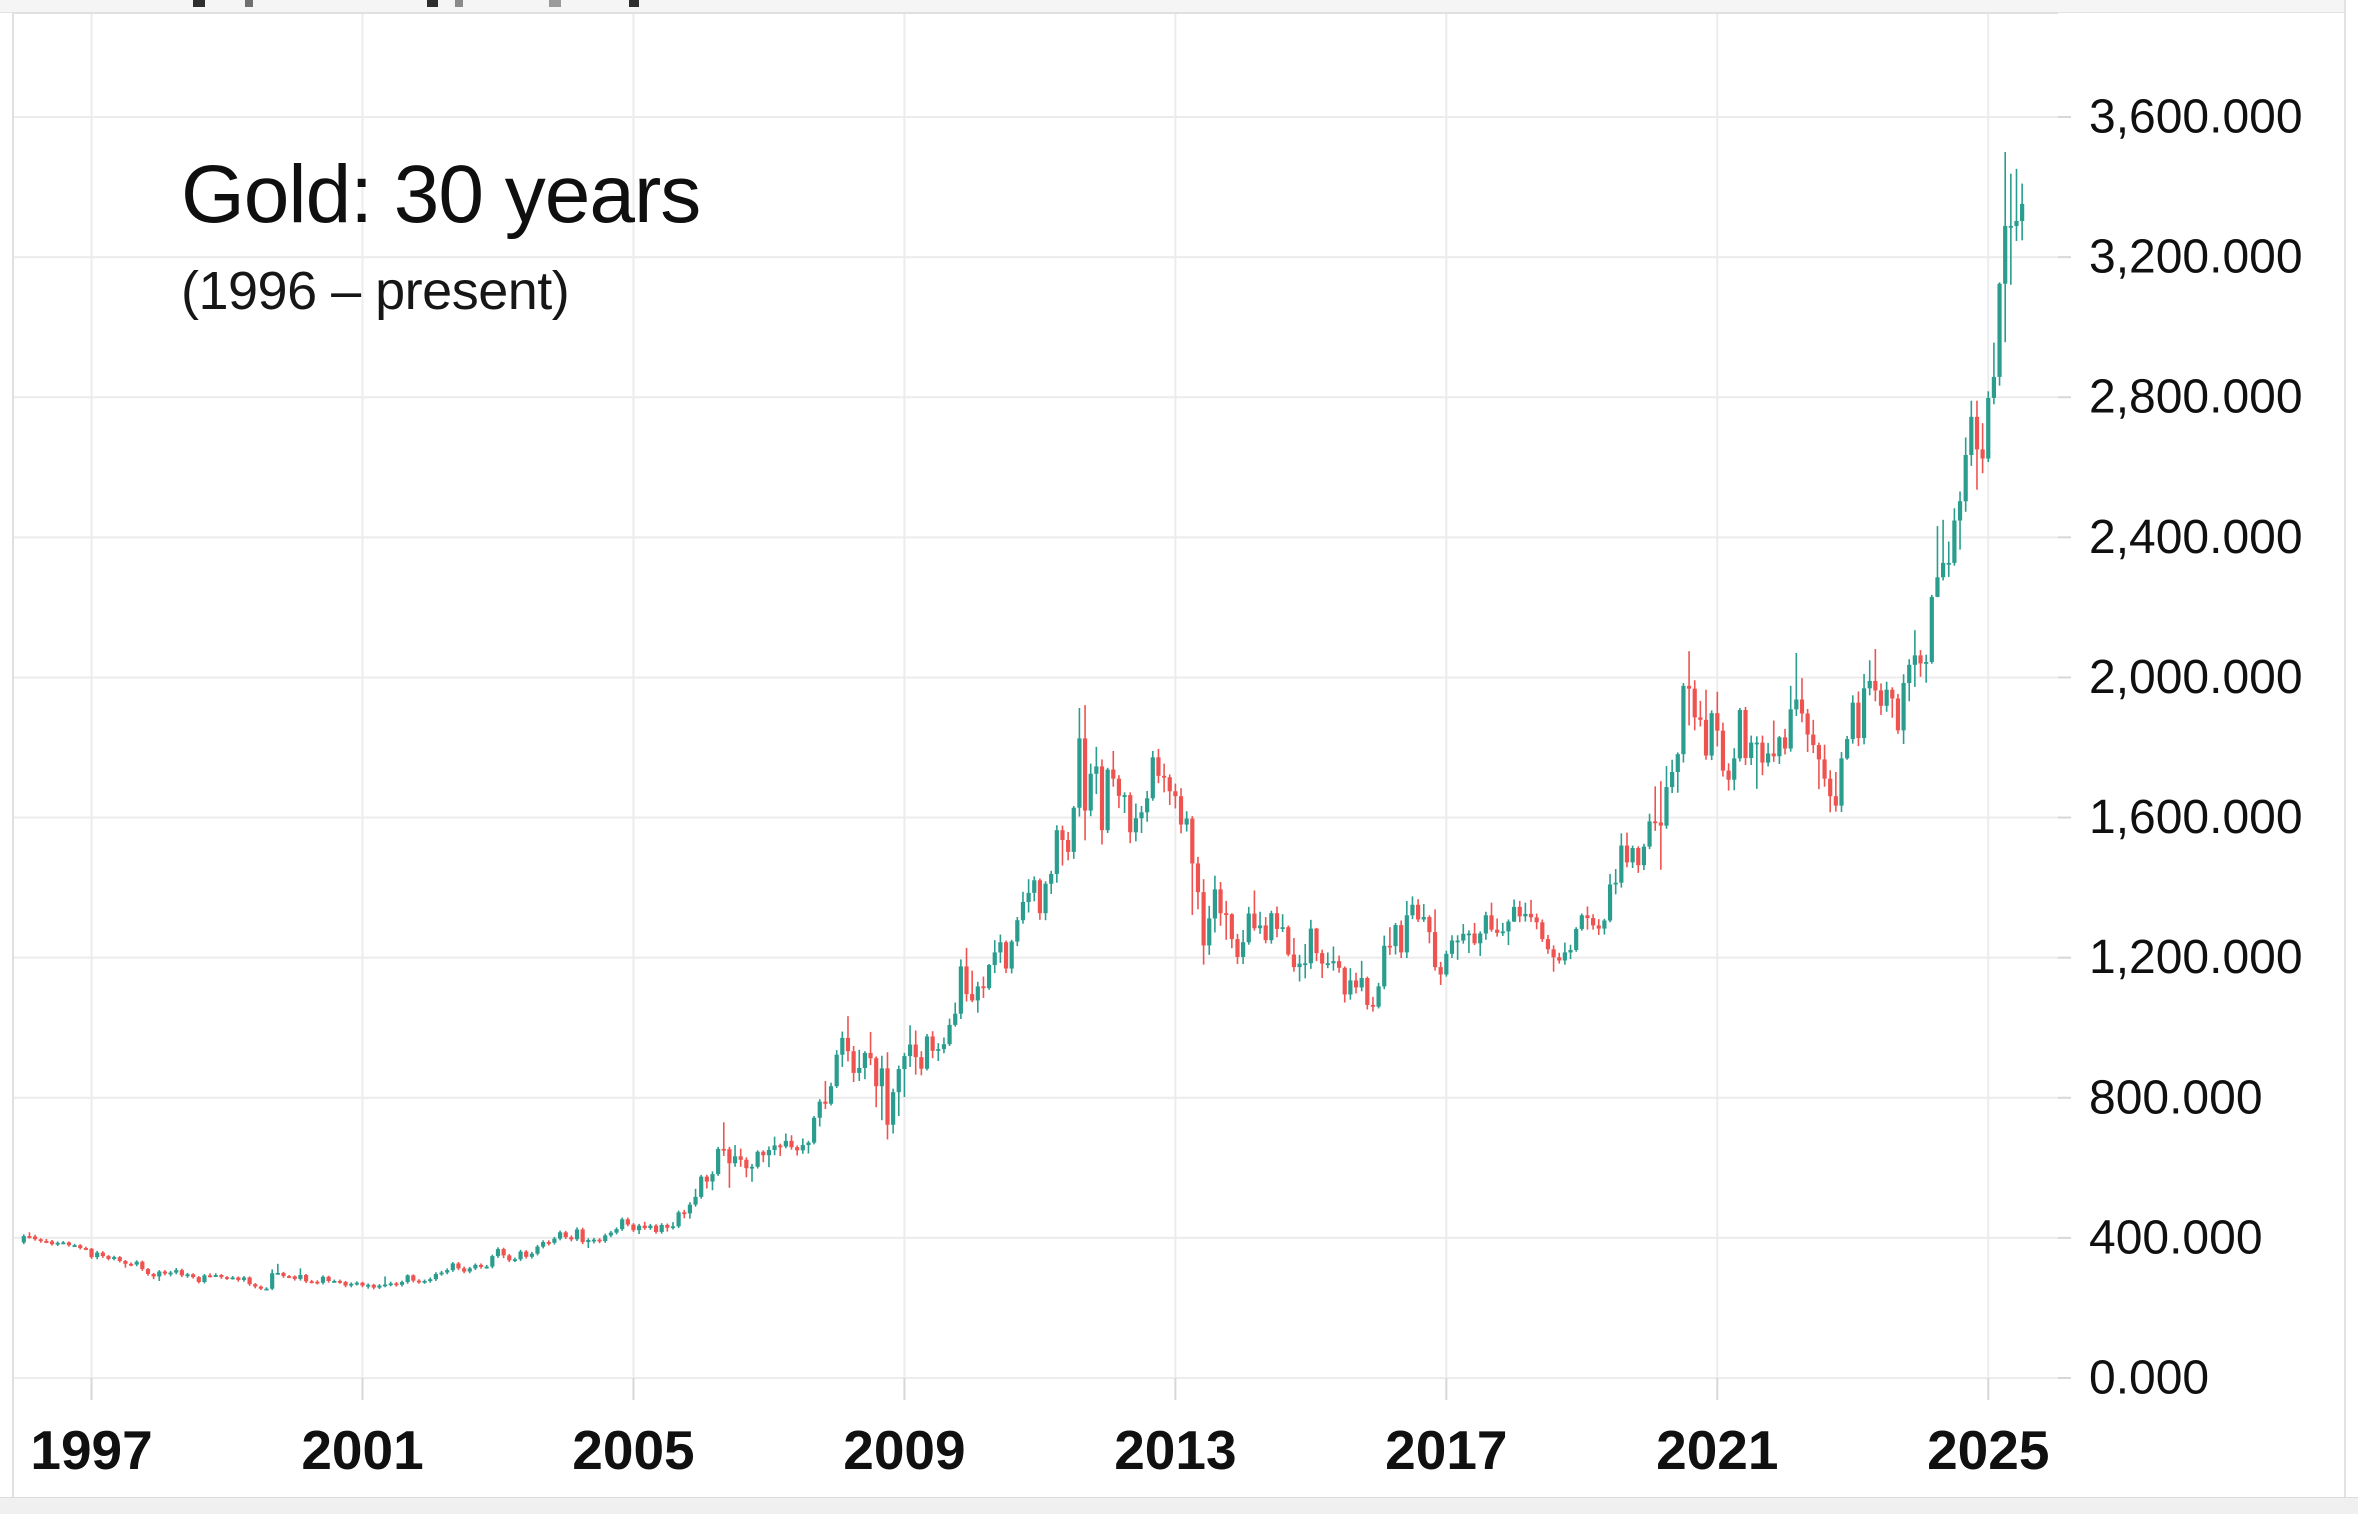  What do you see at coordinates (555, 3) in the screenshot?
I see `cutoff-text-fragment` at bounding box center [555, 3].